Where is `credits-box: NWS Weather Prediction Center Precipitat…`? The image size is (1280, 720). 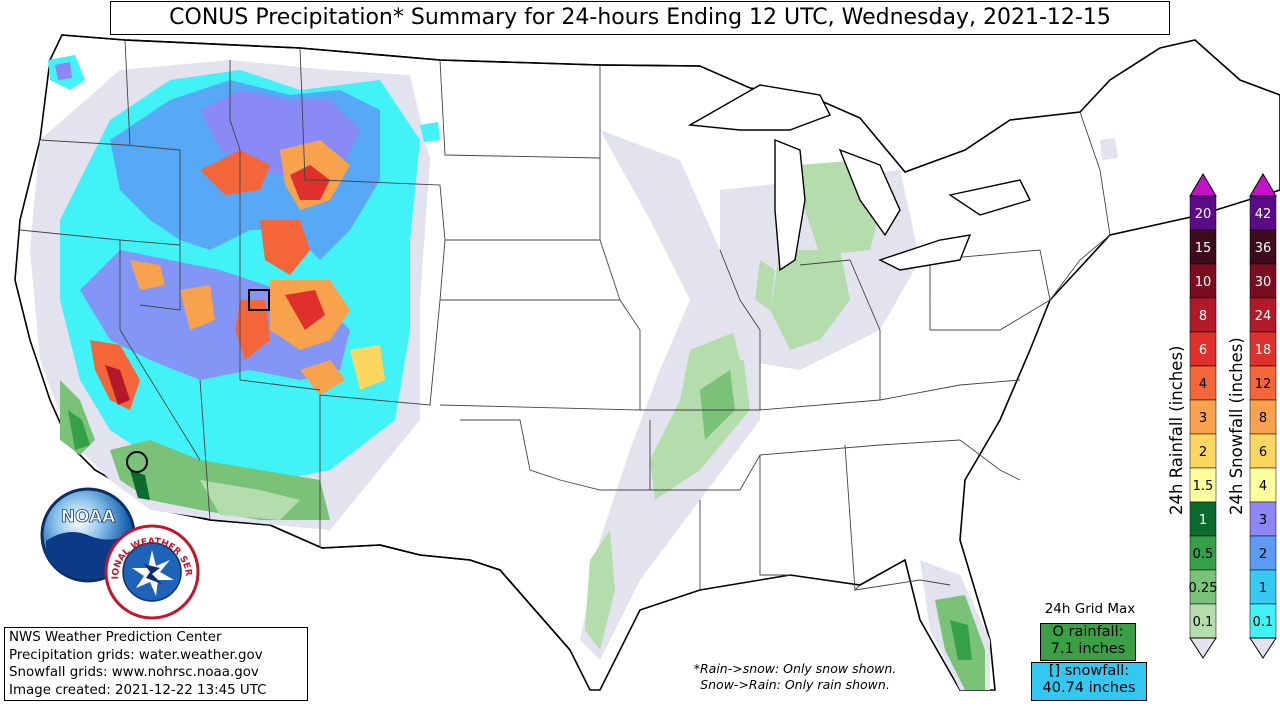
credits-box: NWS Weather Prediction Center Precipitat… is located at coordinates (156, 664).